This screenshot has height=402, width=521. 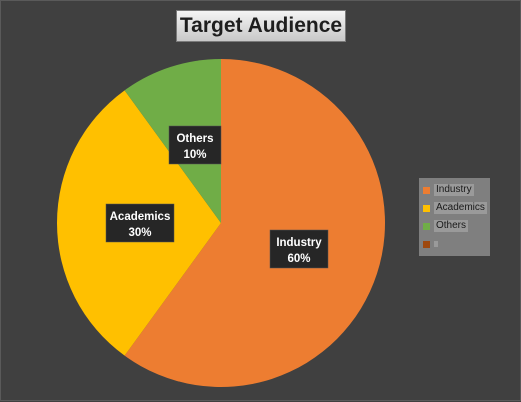 What do you see at coordinates (194, 139) in the screenshot?
I see `data-label-category: Others` at bounding box center [194, 139].